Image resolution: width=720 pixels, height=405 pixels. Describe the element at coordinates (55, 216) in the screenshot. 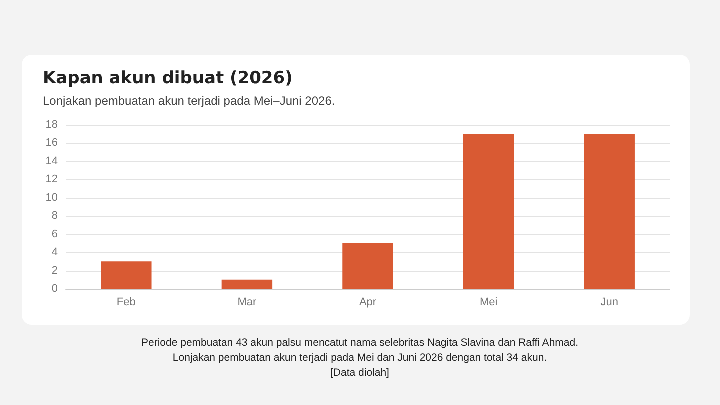

I see `y-tick-label: 8` at that location.